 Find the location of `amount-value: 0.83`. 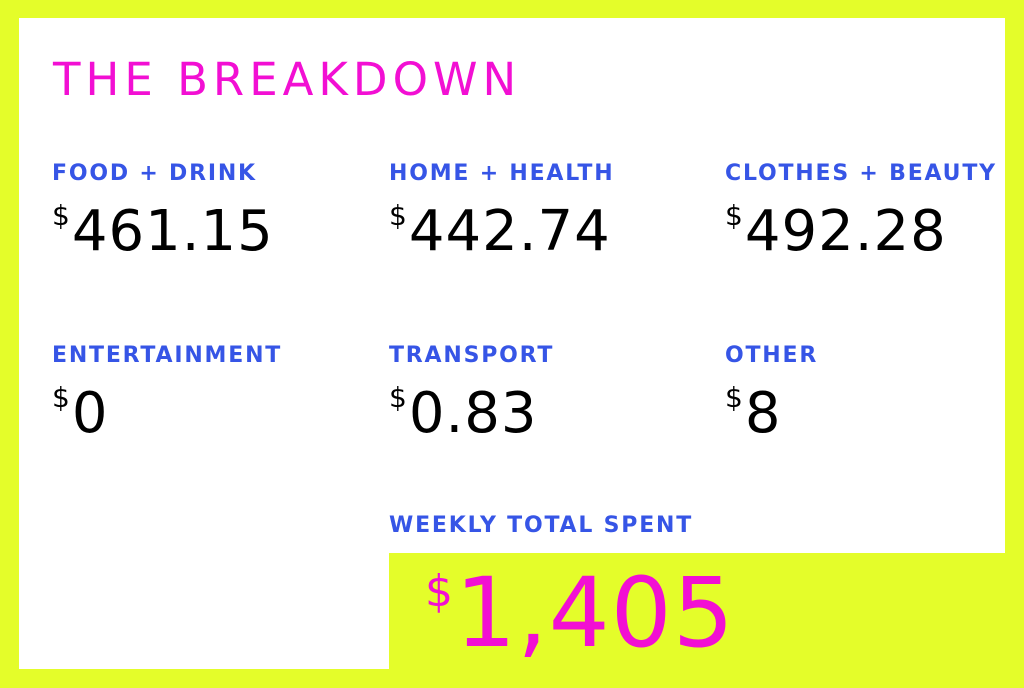

amount-value: 0.83 is located at coordinates (473, 413).